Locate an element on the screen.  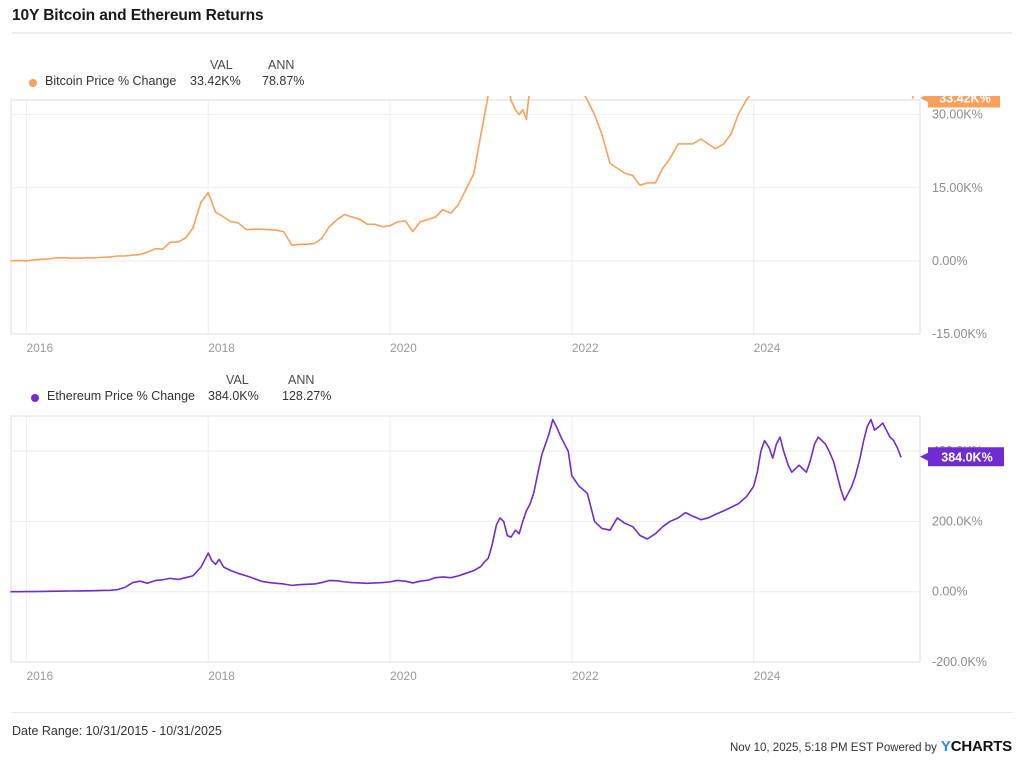
svg-text: 15.00K% is located at coordinates (957, 188).